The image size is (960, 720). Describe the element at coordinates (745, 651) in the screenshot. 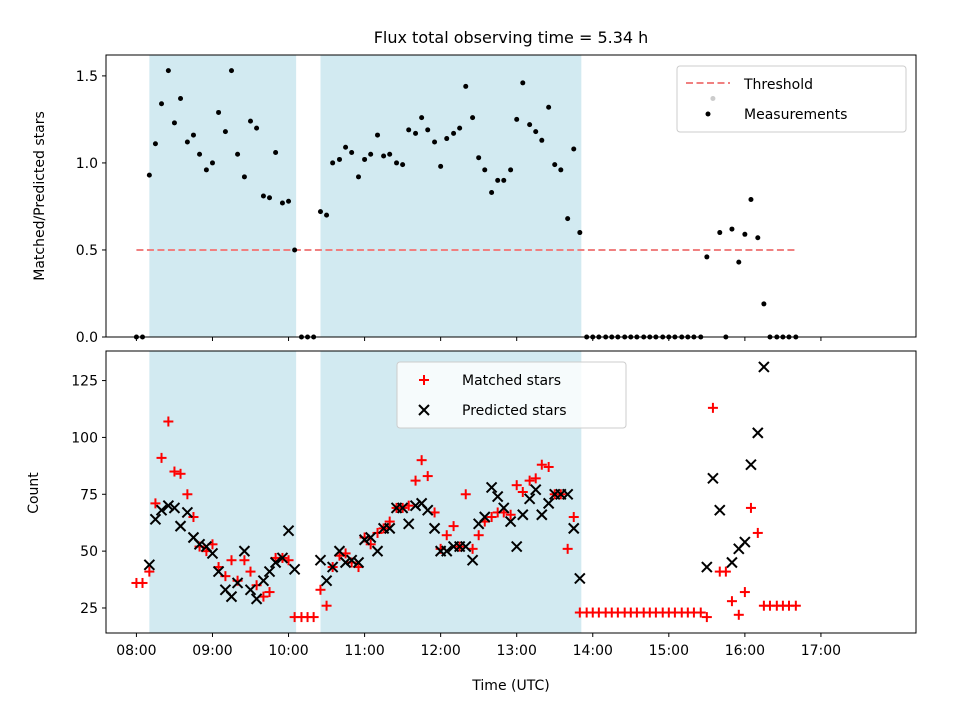

I see `x-tick-label: 16:00` at that location.